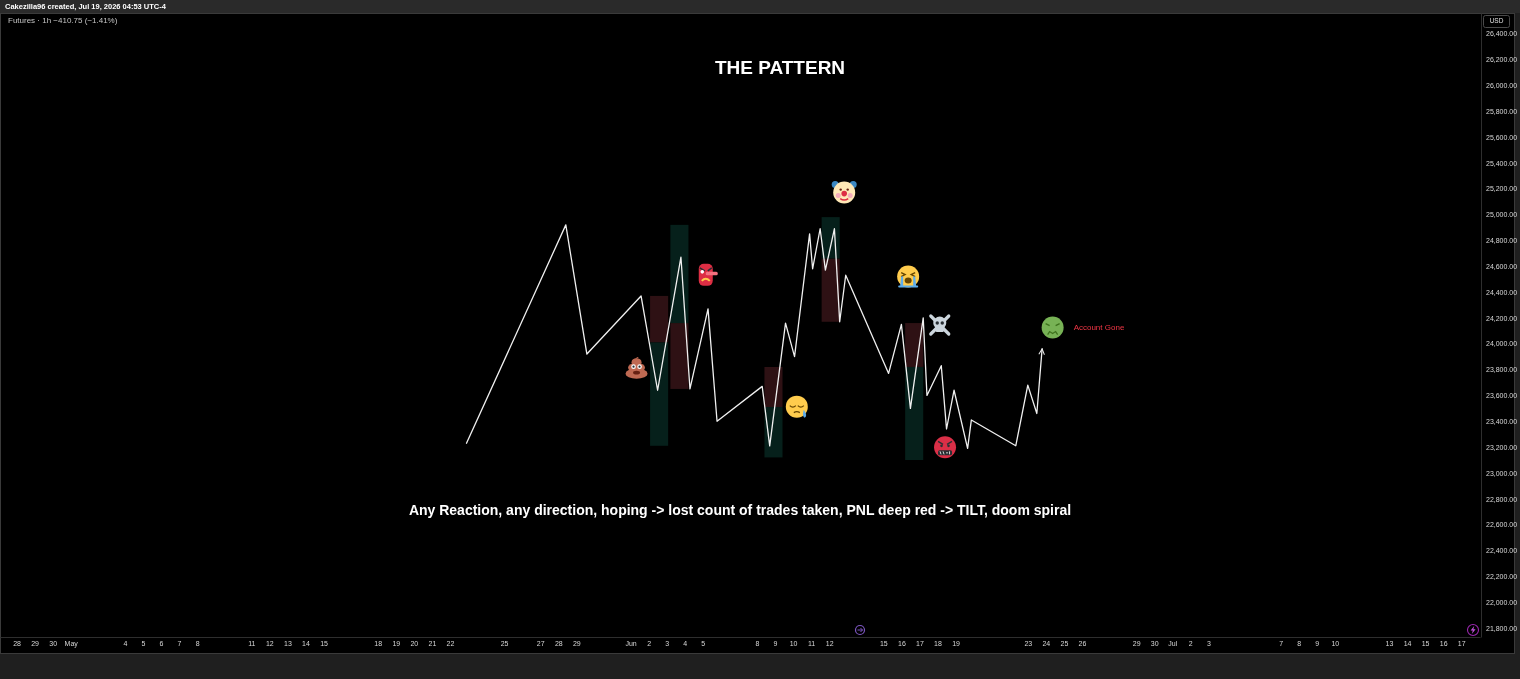 This screenshot has width=1520, height=679. What do you see at coordinates (740, 509) in the screenshot?
I see `text: Any Reaction, any direction, hoping -> lost count of trades taken, PNL deep red -> TILT, doom spiral` at bounding box center [740, 509].